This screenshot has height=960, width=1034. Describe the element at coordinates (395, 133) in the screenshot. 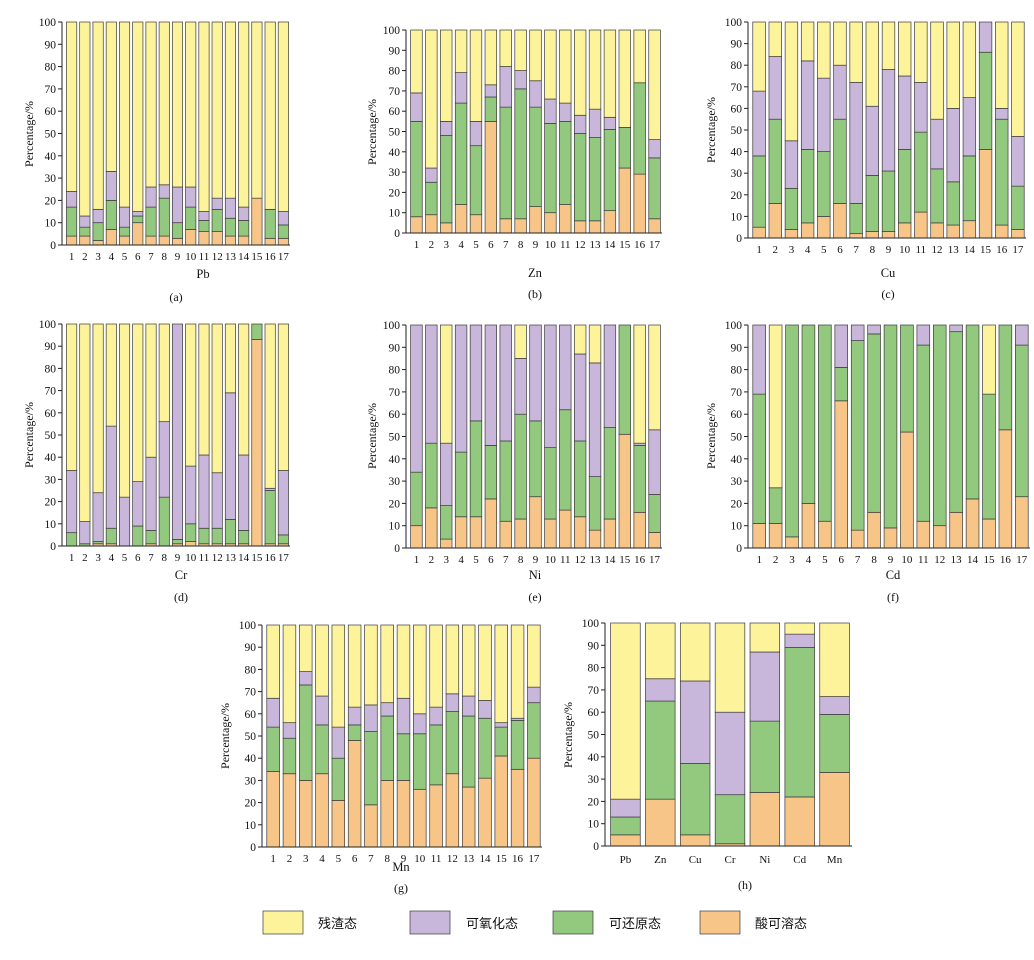

I see `y-tick-label: 50` at that location.